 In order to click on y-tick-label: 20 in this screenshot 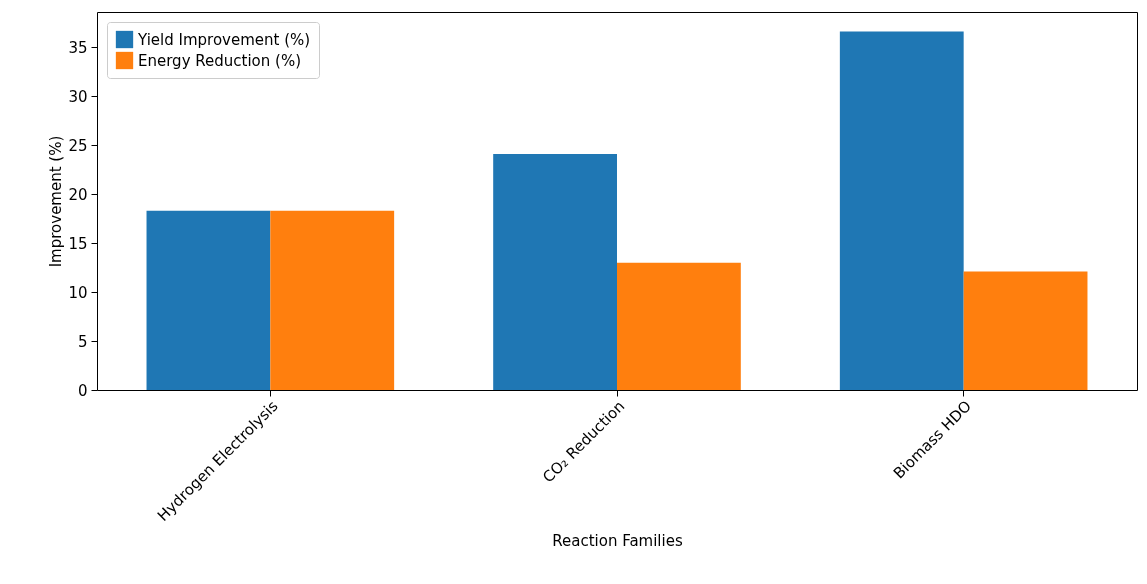, I will do `click(78, 194)`.